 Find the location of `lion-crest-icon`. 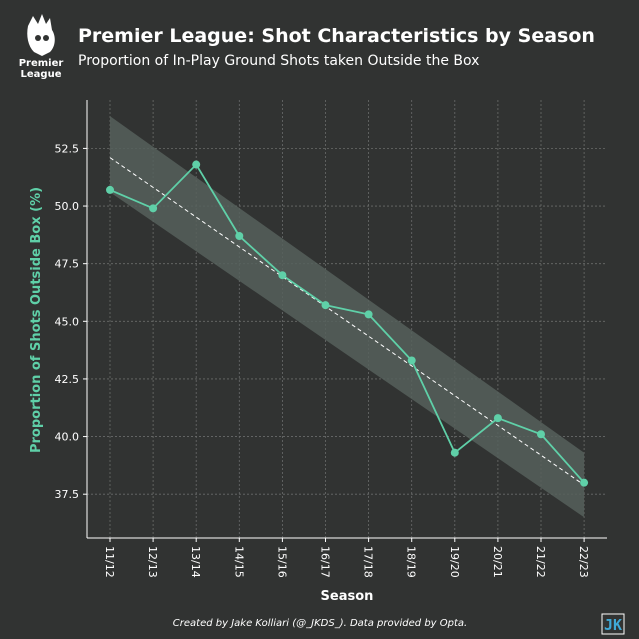

lion-crest-icon is located at coordinates (41, 35).